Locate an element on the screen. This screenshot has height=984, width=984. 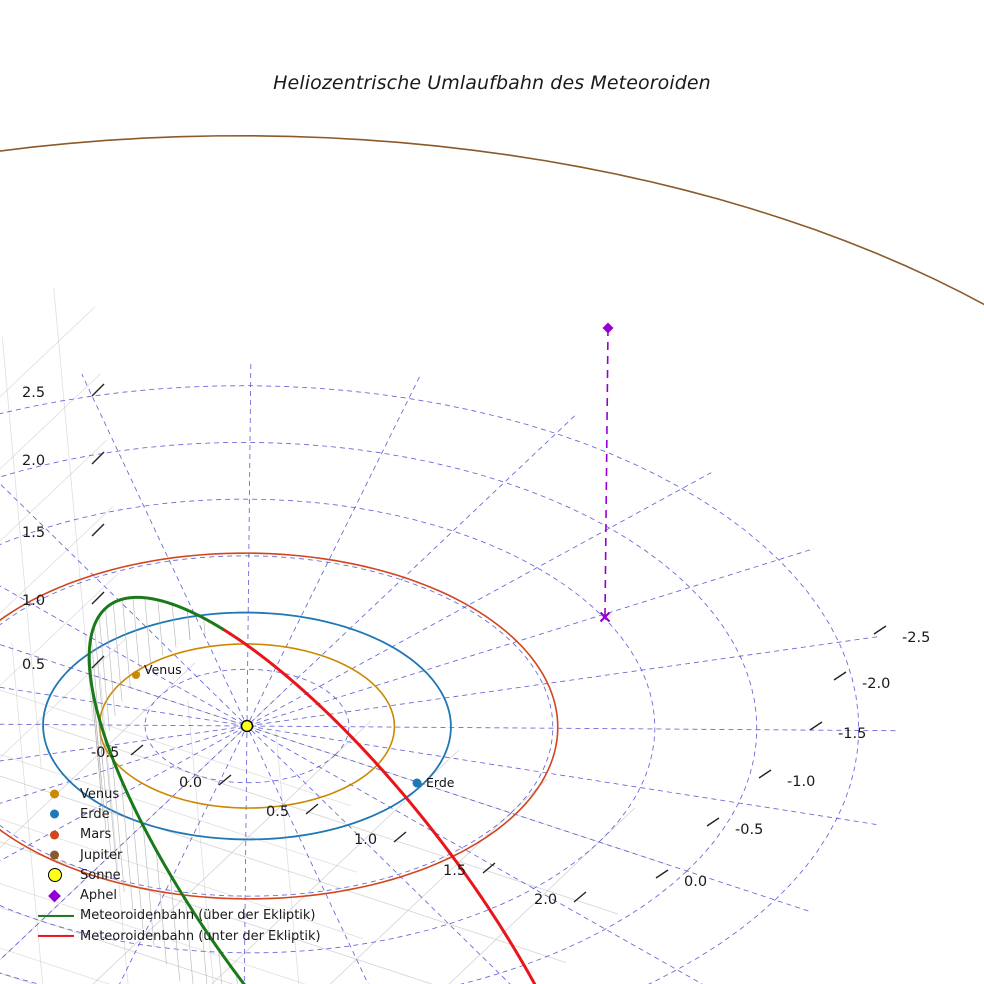
erde-label: Erde is located at coordinates (440, 782).